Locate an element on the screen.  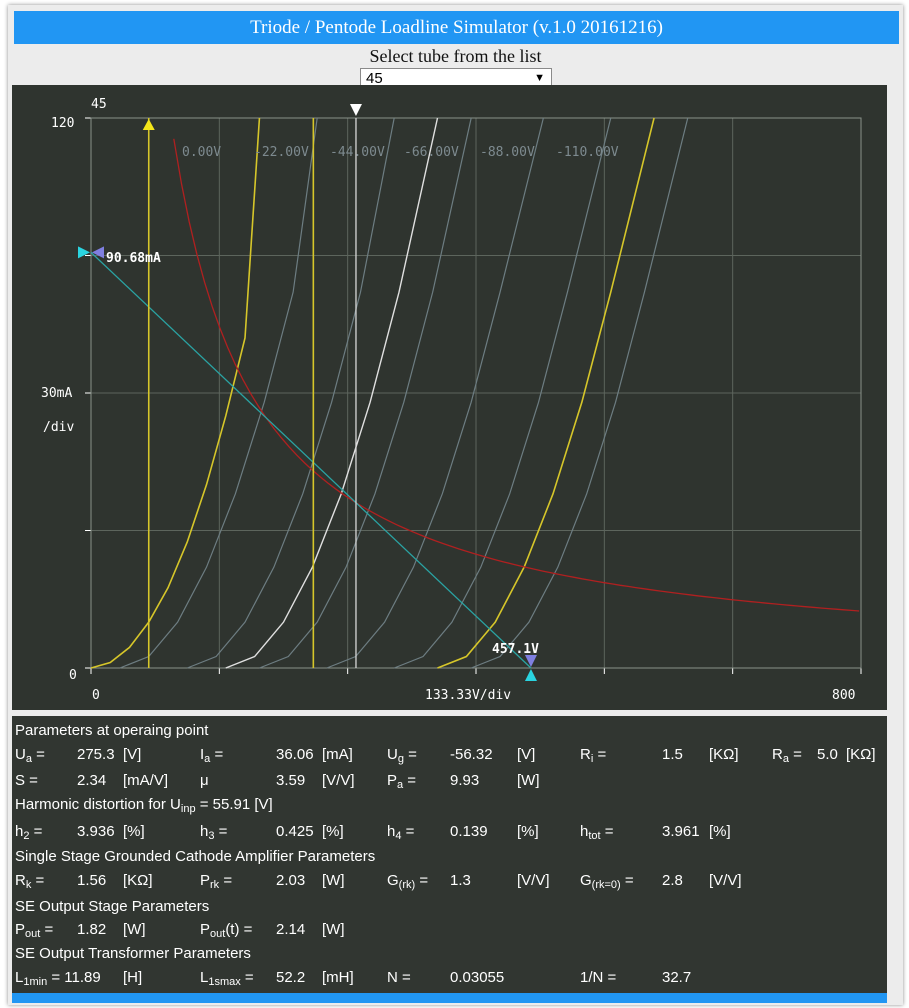
grid-voltage-label: -22.00V is located at coordinates (281, 152).